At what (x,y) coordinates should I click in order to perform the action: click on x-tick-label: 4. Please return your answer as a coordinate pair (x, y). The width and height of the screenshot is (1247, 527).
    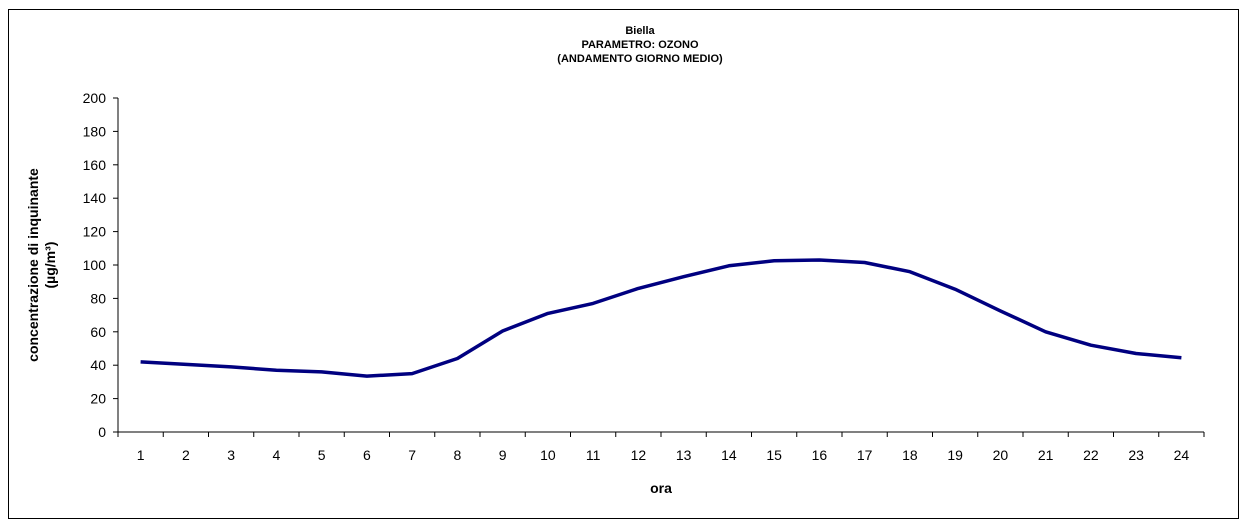
    Looking at the image, I should click on (276, 455).